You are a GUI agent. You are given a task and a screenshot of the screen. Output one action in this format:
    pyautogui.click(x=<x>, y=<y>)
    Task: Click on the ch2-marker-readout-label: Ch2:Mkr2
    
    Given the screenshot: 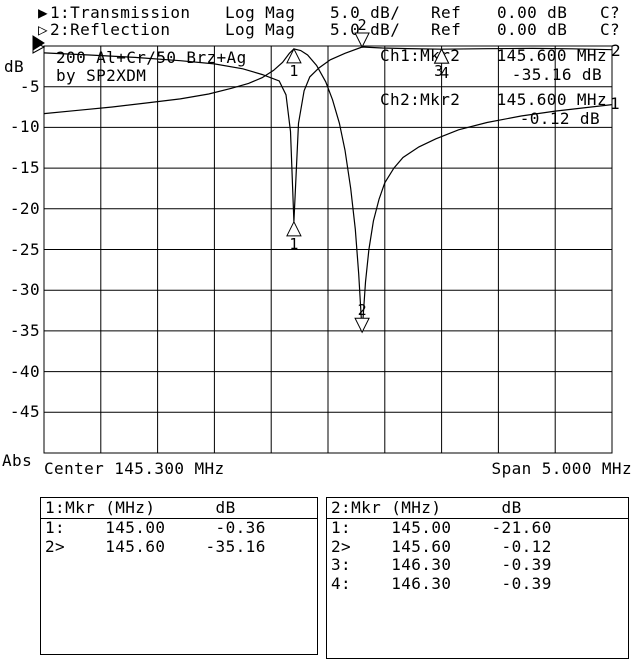 What is the action you would take?
    pyautogui.click(x=420, y=99)
    